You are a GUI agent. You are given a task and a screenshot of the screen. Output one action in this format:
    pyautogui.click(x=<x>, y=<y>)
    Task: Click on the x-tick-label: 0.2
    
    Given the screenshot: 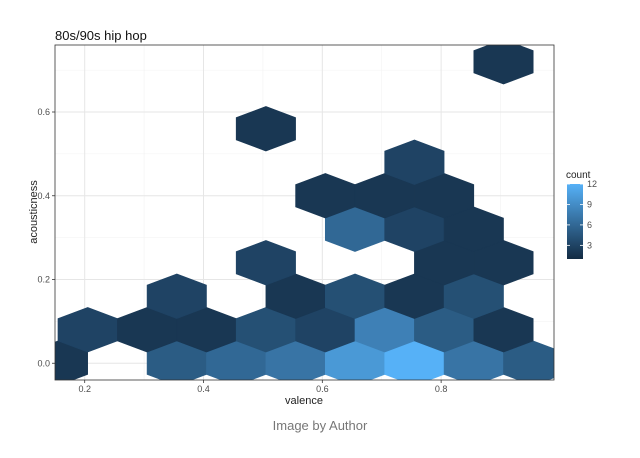 What is the action you would take?
    pyautogui.click(x=84, y=389)
    